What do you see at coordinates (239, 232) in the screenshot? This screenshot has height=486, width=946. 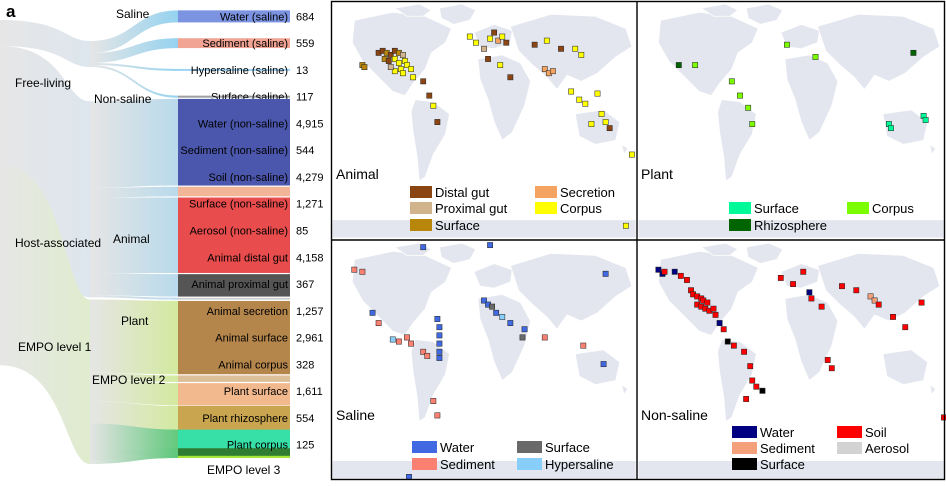 I see `sankey-label-aerosol-non-saline: Aerosol (non-saline)` at bounding box center [239, 232].